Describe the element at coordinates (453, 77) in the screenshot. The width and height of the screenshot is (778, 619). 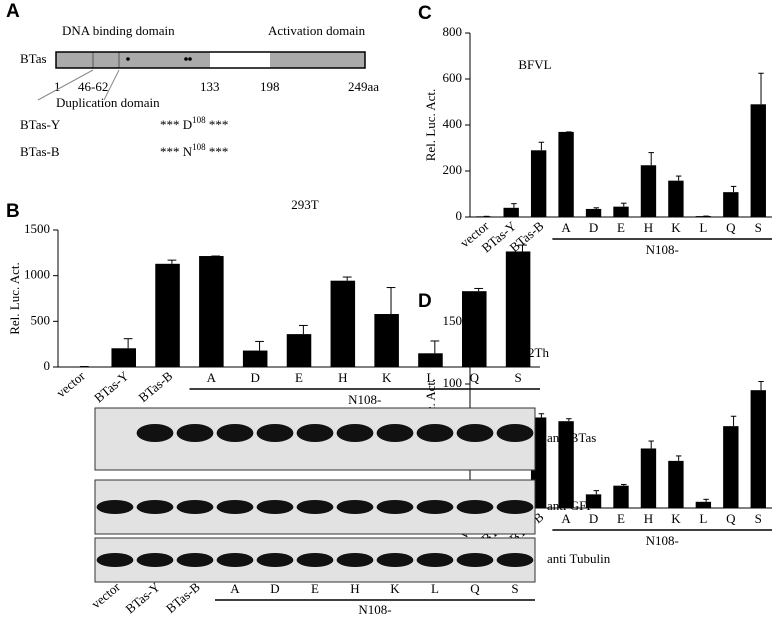
I see `y-tick-label: 600` at that location.